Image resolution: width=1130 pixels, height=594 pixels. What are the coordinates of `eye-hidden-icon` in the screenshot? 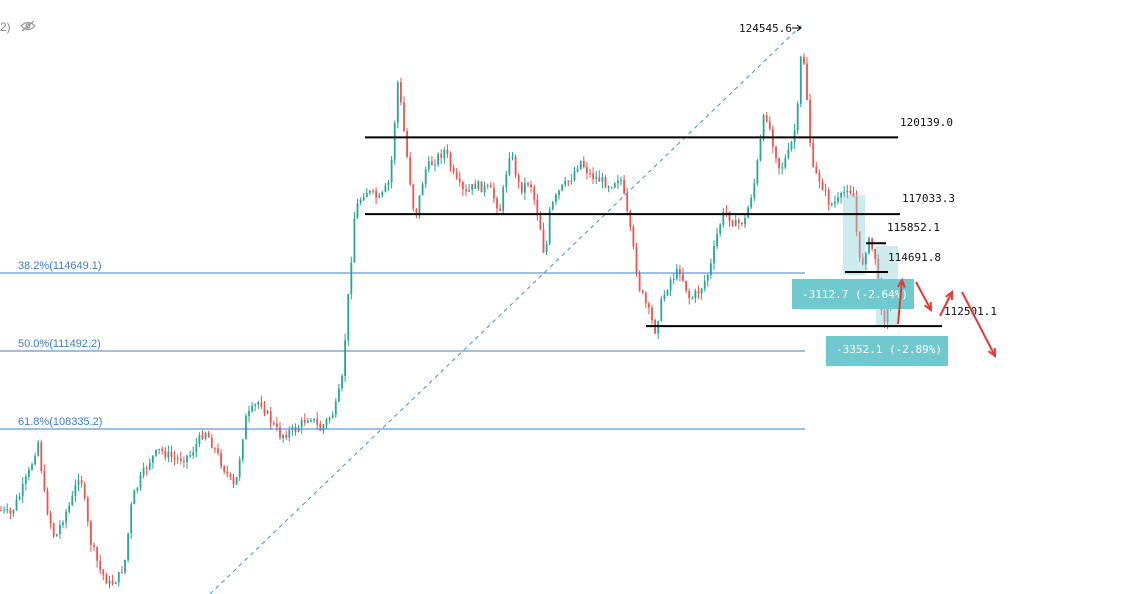 It's located at (28, 26).